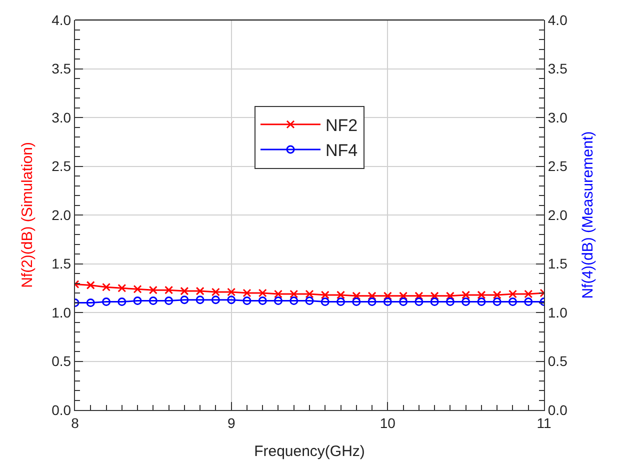 The width and height of the screenshot is (619, 470). What do you see at coordinates (62, 166) in the screenshot?
I see `y-tick-label: 2.5` at bounding box center [62, 166].